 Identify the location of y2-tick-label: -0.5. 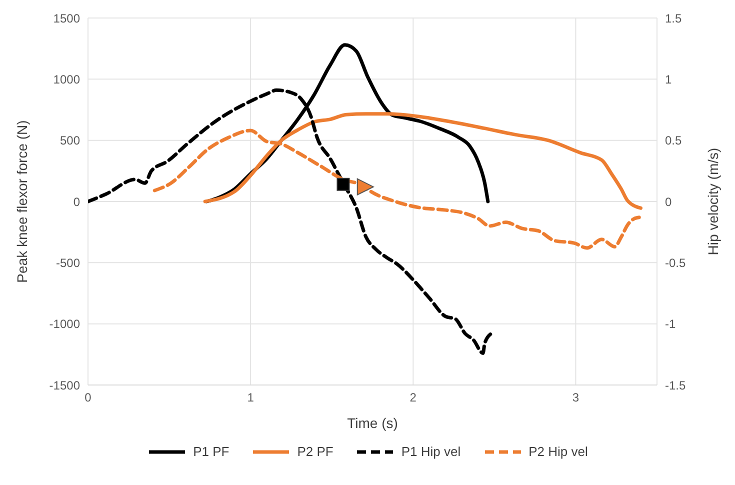
(675, 263).